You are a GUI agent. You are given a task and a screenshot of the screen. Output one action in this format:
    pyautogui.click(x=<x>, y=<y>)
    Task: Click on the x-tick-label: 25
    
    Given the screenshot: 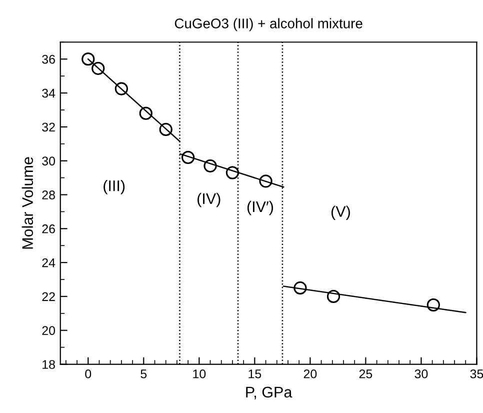 What is the action you would take?
    pyautogui.click(x=365, y=373)
    